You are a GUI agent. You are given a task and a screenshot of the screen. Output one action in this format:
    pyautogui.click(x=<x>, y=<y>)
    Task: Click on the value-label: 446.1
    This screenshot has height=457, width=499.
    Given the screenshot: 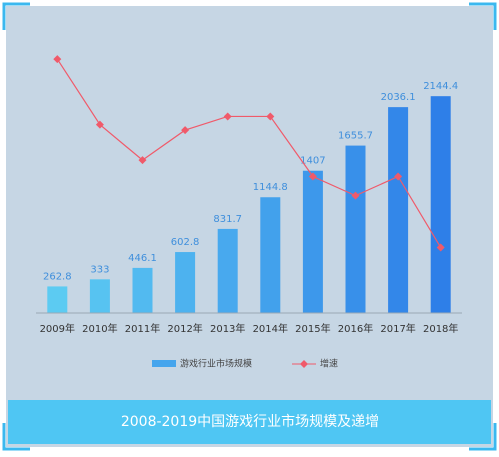 What is the action you would take?
    pyautogui.click(x=142, y=258)
    